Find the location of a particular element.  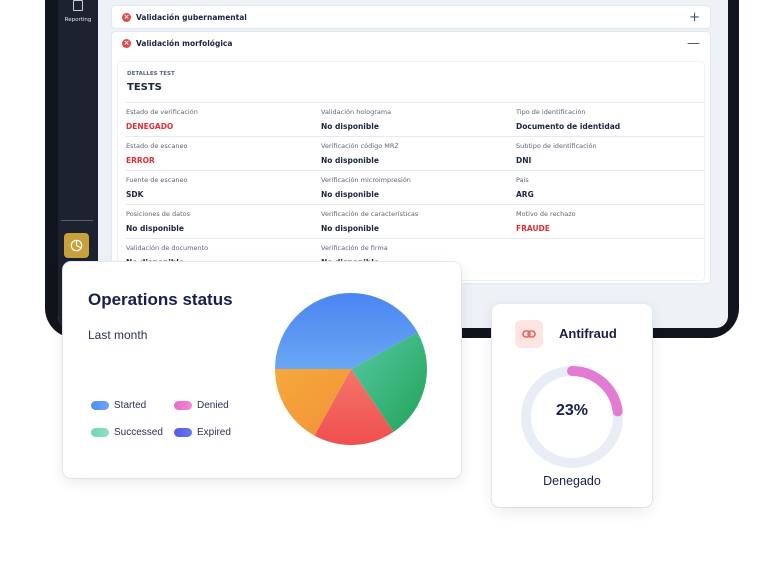

test-field: Motivo de rechazo FRAUDE is located at coordinates (610, 221).